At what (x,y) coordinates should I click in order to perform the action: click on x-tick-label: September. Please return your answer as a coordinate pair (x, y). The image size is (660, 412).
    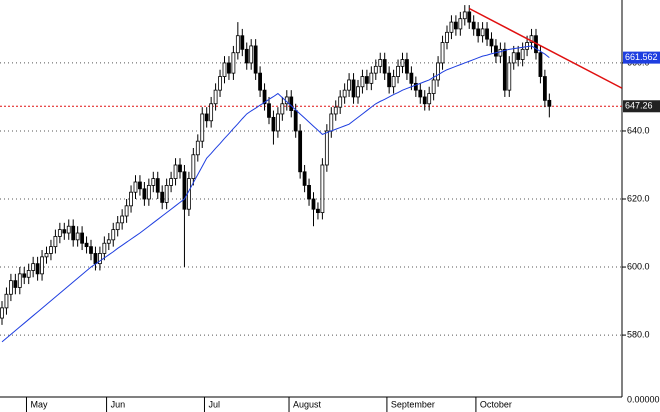
    Looking at the image, I should click on (413, 404).